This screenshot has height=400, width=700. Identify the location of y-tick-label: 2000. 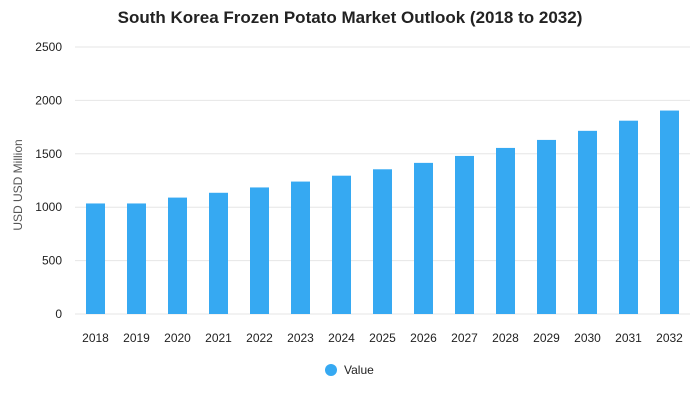
(48, 100).